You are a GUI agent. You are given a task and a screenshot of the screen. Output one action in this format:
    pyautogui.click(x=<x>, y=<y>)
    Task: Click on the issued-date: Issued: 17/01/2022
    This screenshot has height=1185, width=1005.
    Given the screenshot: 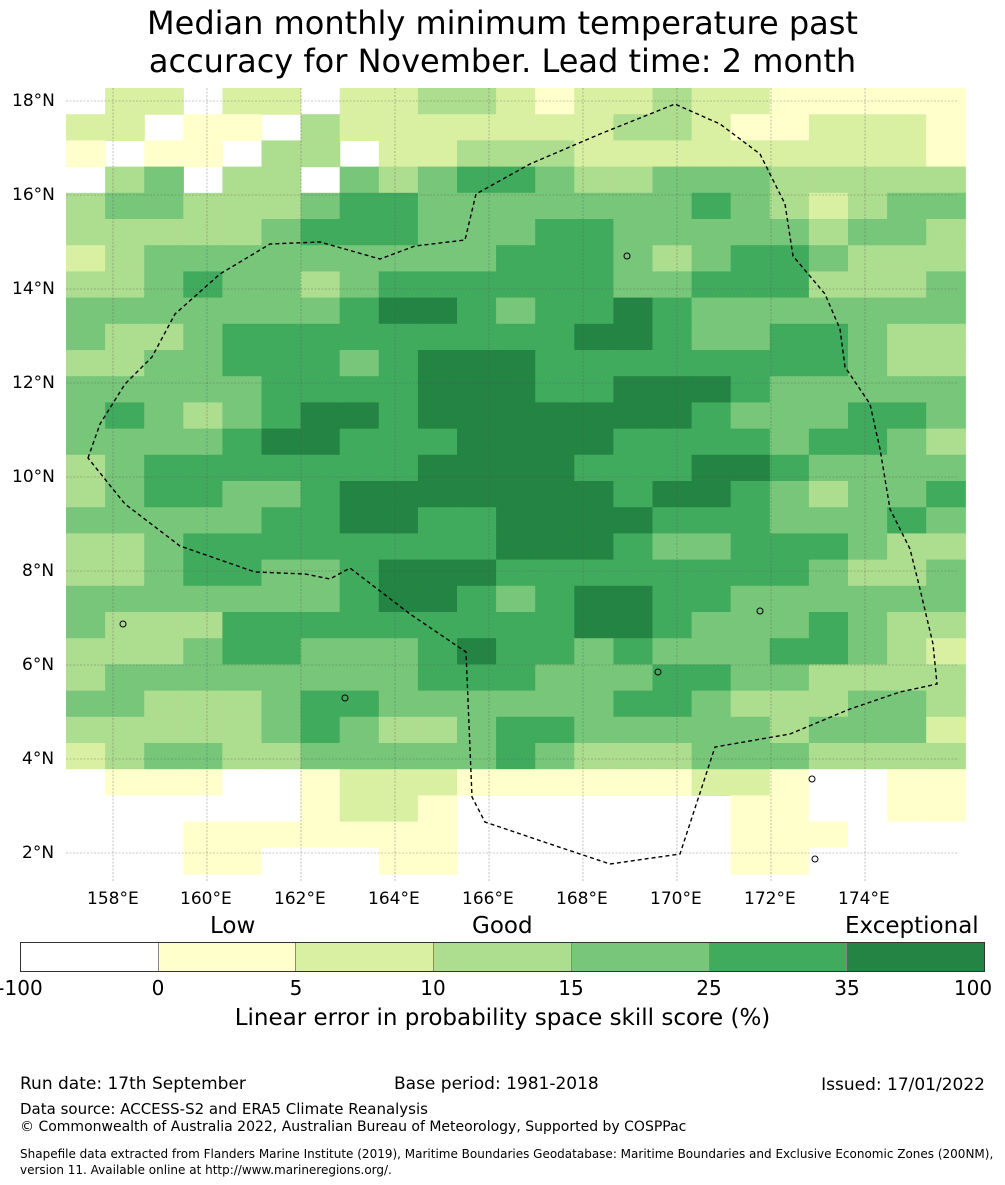 What is the action you would take?
    pyautogui.click(x=903, y=1085)
    